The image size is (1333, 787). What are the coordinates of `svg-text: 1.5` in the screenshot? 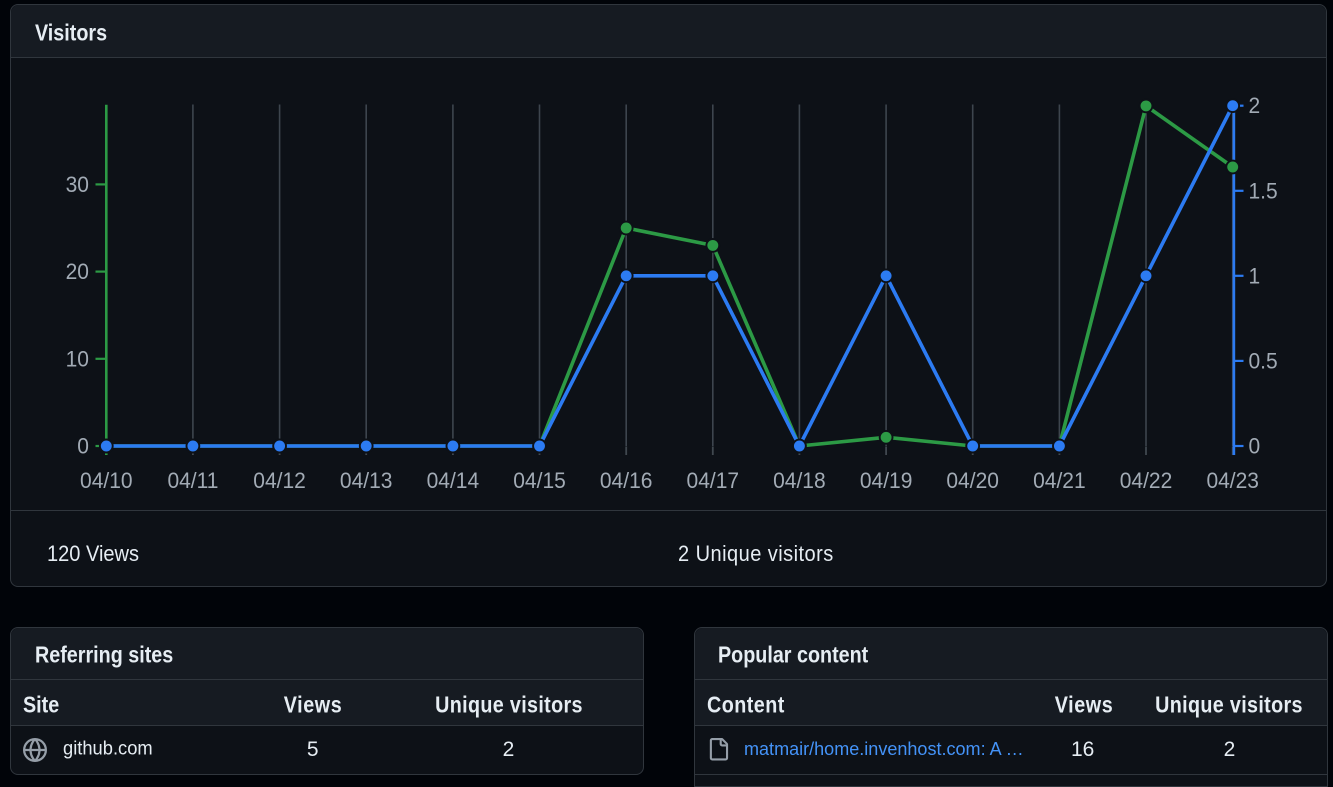 It's located at (1262, 191).